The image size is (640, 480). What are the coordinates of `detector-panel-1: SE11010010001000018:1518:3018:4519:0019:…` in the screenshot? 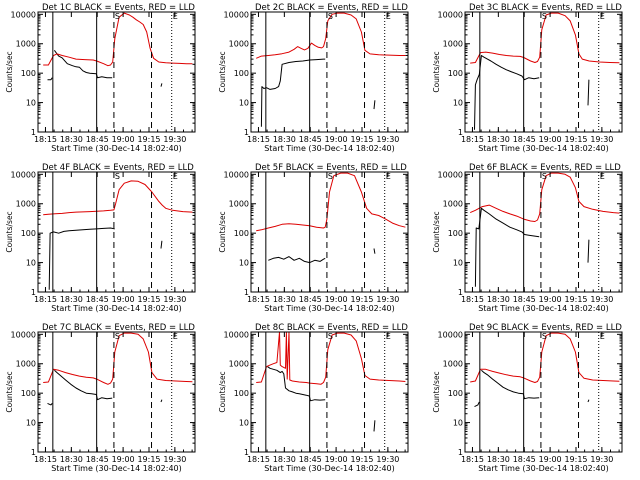 It's located at (100, 78).